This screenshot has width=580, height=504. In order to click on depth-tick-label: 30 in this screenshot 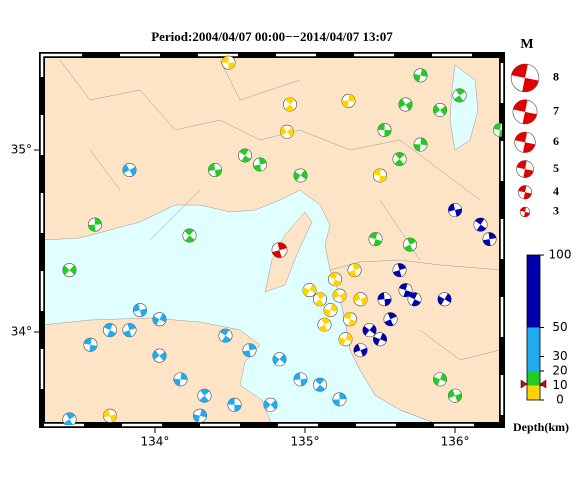, I will do `click(559, 356)`.